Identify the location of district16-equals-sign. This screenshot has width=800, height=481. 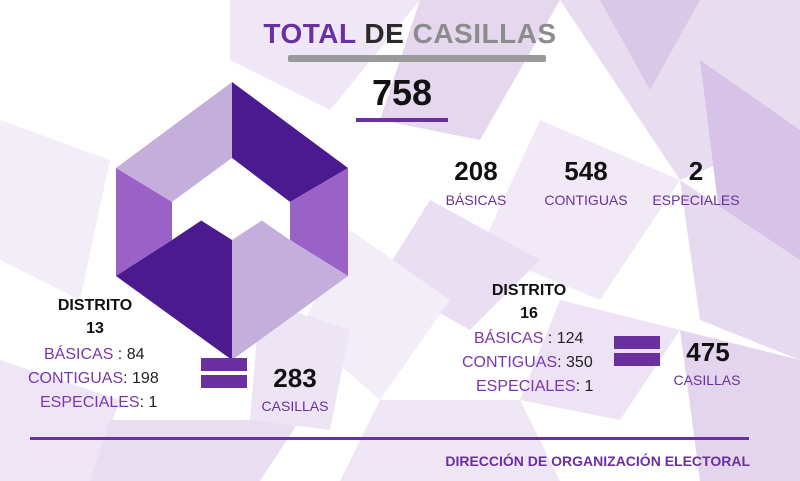
(637, 351).